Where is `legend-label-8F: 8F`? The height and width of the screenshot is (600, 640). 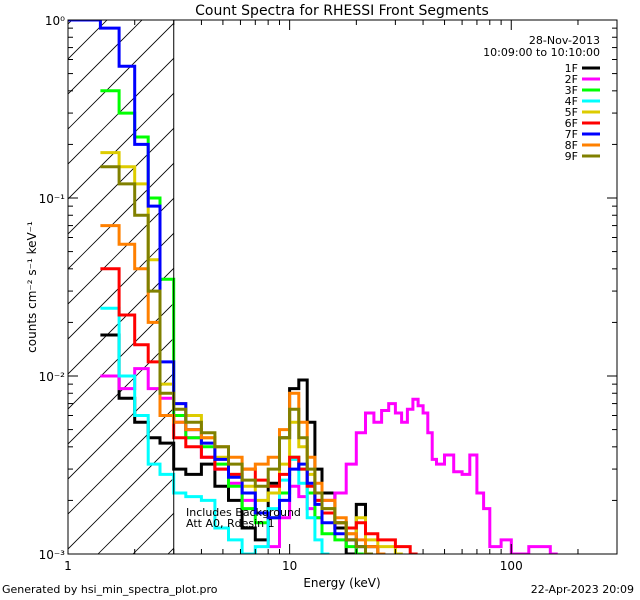 legend-label-8F: 8F is located at coordinates (571, 145).